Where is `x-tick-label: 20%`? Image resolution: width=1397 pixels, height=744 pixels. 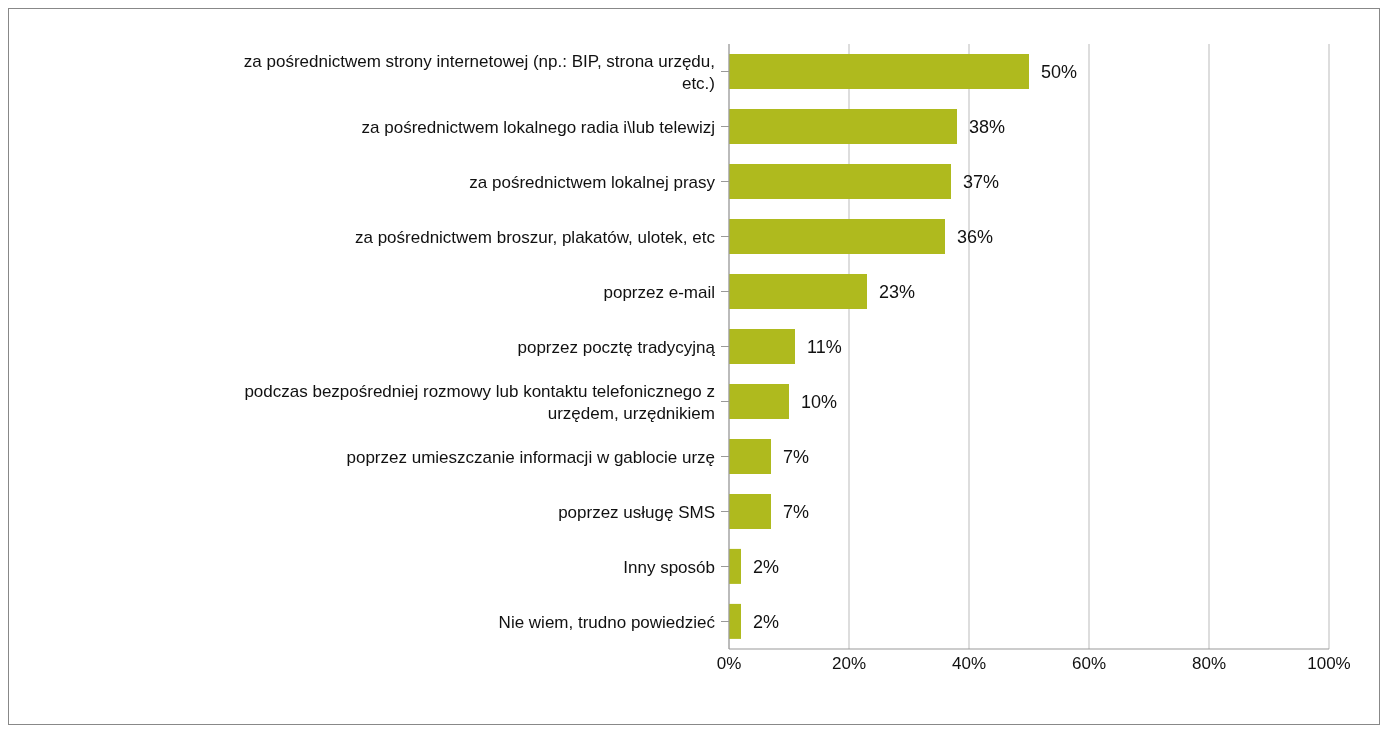 x-tick-label: 20% is located at coordinates (849, 664).